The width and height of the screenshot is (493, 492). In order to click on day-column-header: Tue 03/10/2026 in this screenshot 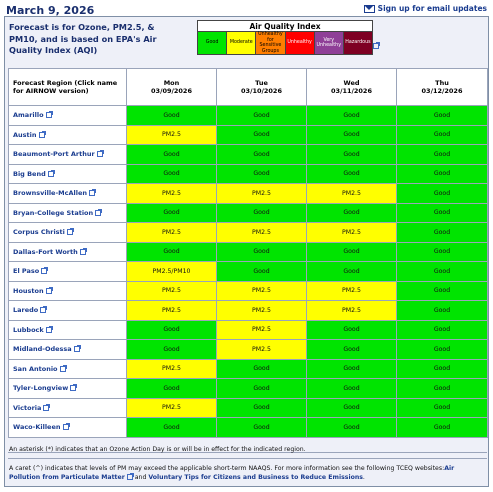, I will do `click(261, 87)`.